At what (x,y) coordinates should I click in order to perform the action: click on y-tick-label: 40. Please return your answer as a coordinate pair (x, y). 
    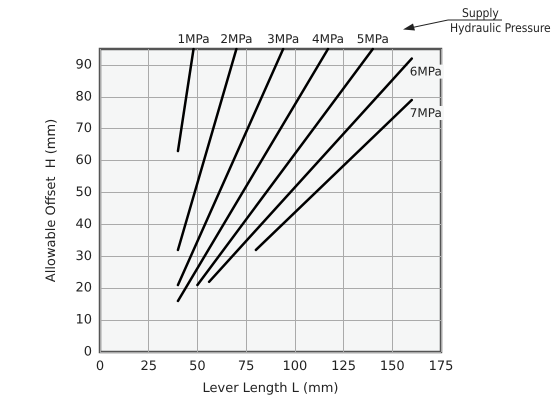
    Looking at the image, I should click on (83, 224).